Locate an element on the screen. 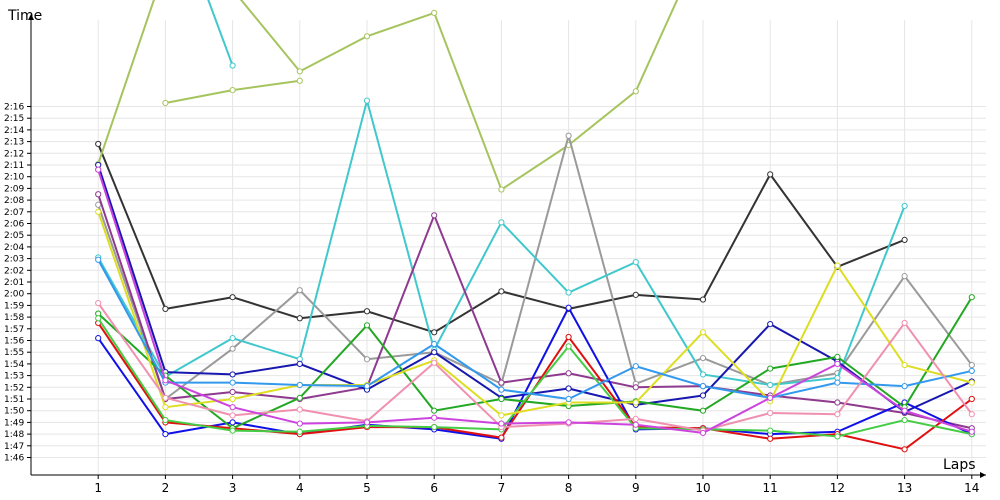  x-tick-label: 8 is located at coordinates (569, 488).